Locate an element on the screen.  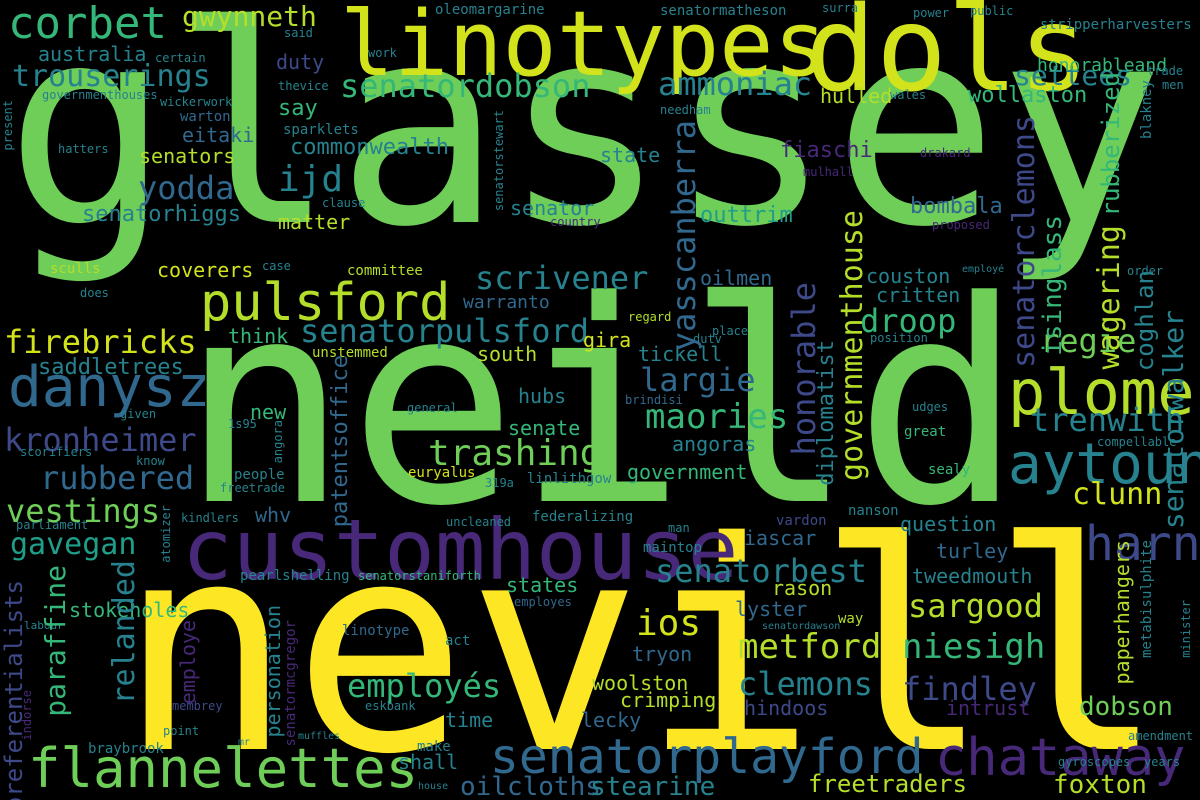
word-isinglass: isinglass is located at coordinates (1053, 285).